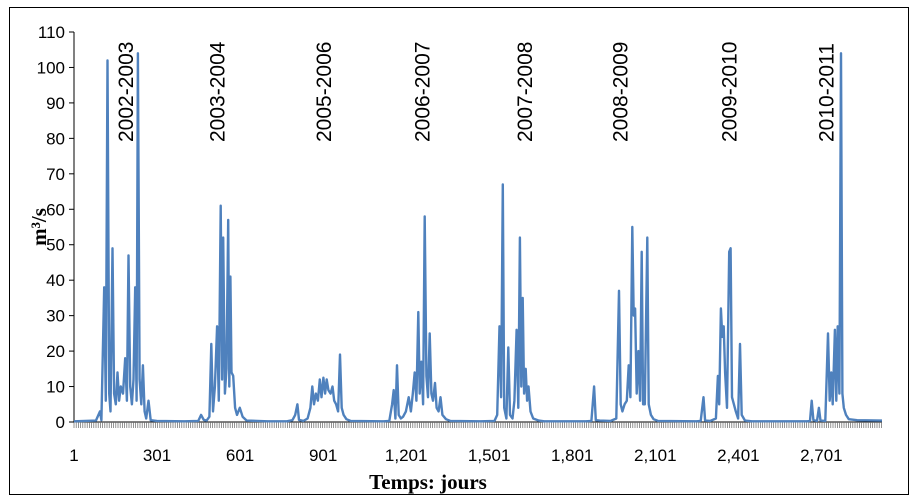 This screenshot has height=496, width=917. I want to click on x-axis-day-tick-marks, so click(477, 425).